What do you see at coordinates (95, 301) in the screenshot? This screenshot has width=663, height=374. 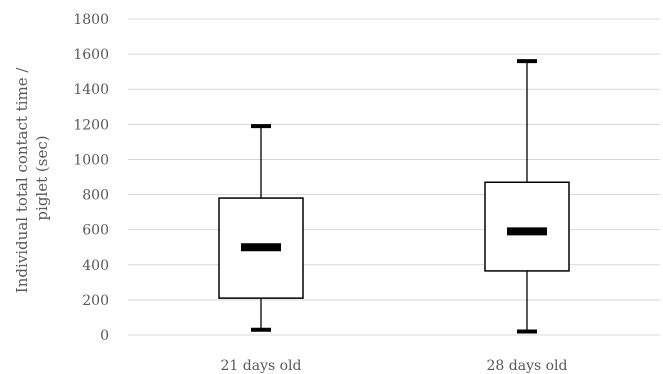 I see `y-tick-label: 200` at bounding box center [95, 301].